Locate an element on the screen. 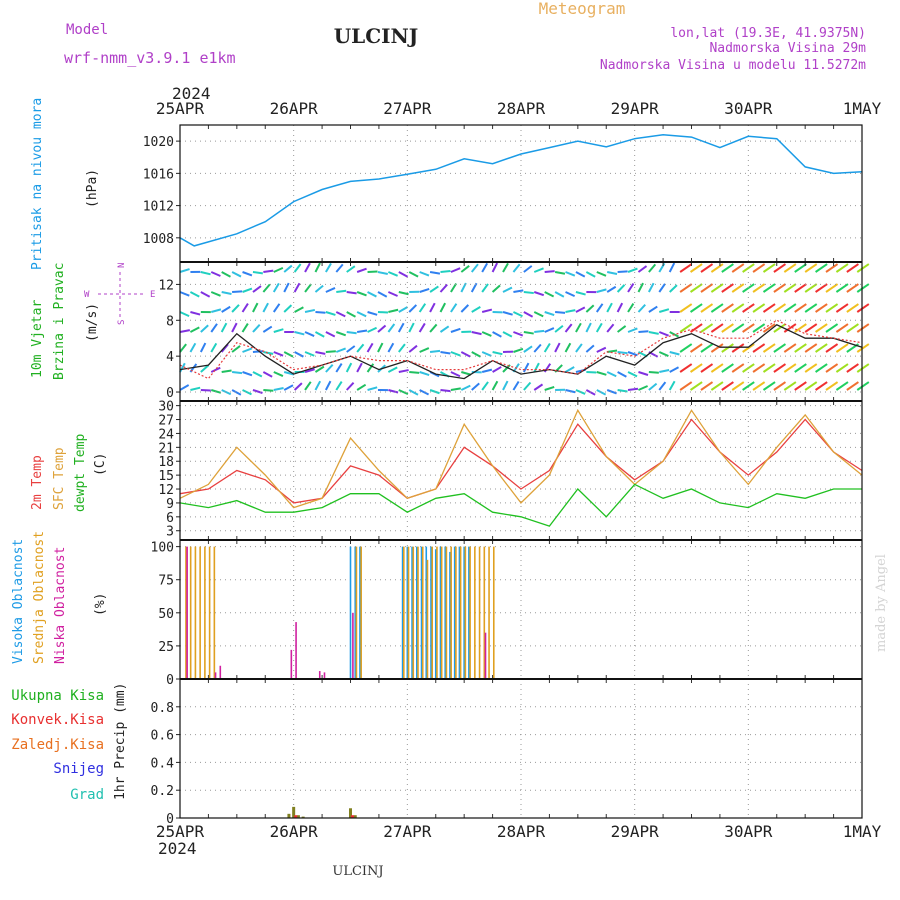  compass-rose: N W E S is located at coordinates (119, 294).